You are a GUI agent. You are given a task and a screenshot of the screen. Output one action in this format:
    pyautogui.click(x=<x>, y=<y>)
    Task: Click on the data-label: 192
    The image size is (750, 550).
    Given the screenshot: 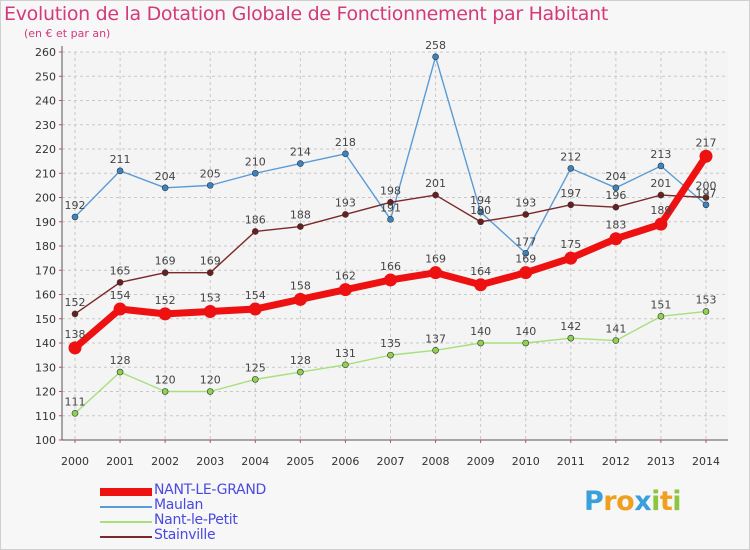 What is the action you would take?
    pyautogui.click(x=75, y=205)
    